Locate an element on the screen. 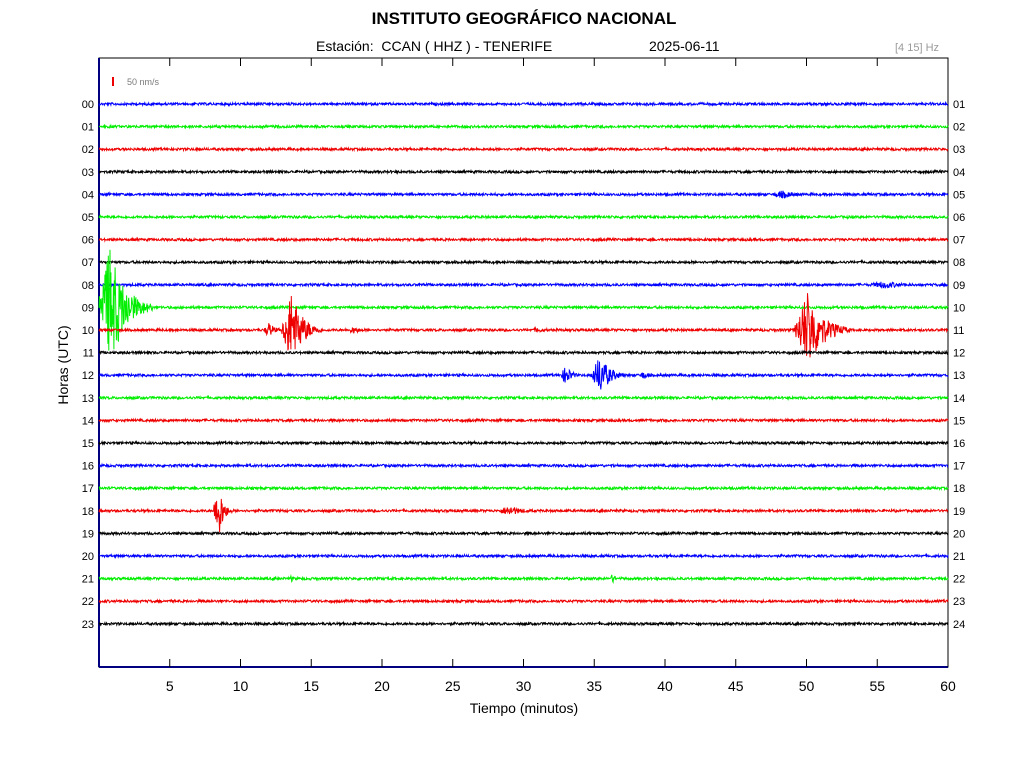 The width and height of the screenshot is (1024, 768). x-tick-label: 35 is located at coordinates (594, 686).